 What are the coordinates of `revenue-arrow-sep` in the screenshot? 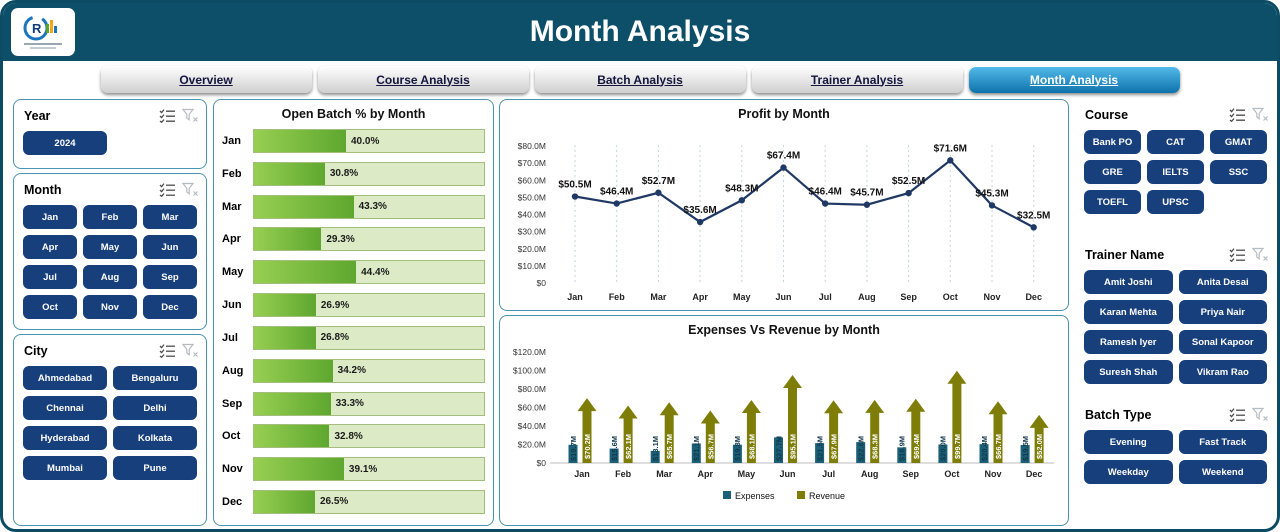 It's located at (916, 430).